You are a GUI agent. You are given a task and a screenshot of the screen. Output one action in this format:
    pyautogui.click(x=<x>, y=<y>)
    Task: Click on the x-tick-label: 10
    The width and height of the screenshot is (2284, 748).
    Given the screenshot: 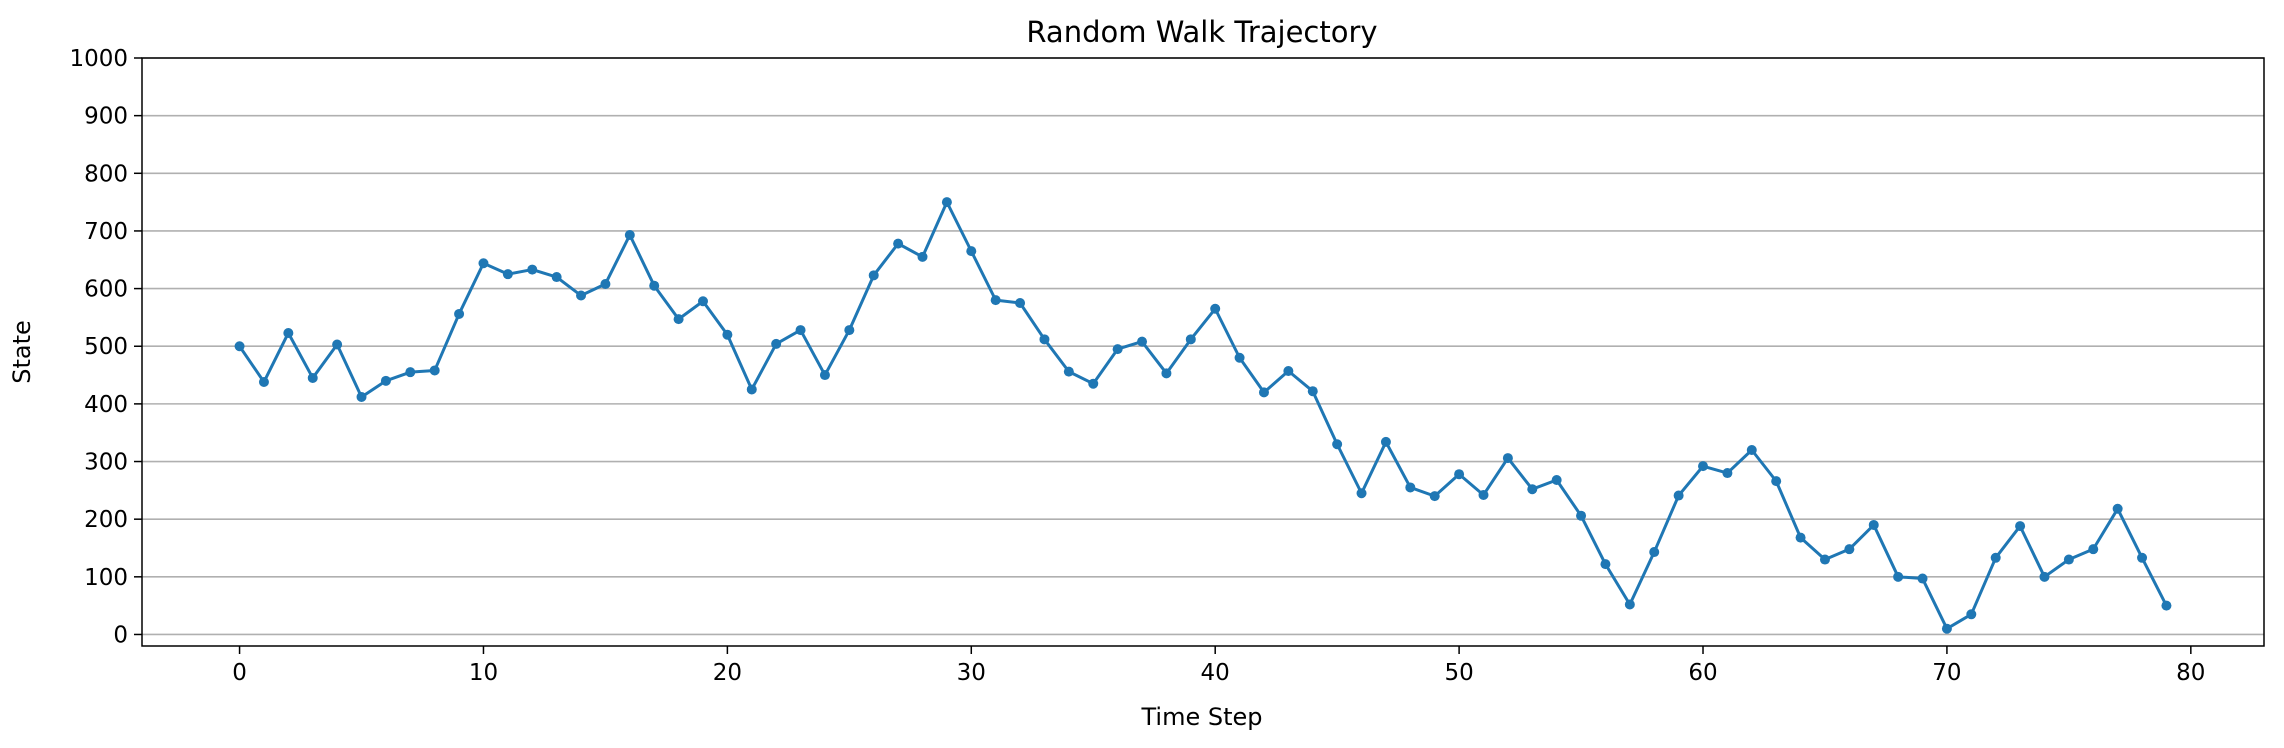 What is the action you would take?
    pyautogui.click(x=483, y=673)
    